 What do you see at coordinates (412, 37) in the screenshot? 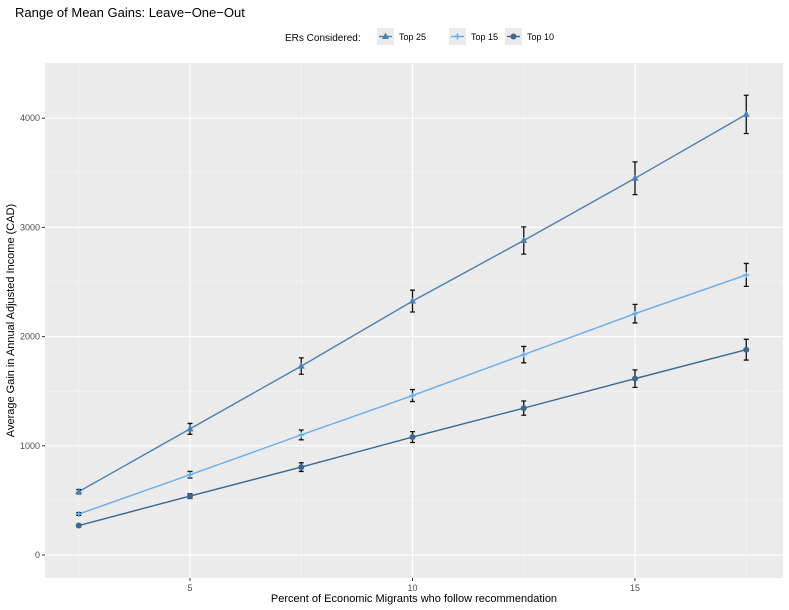
I see `legend-label: Top 25` at bounding box center [412, 37].